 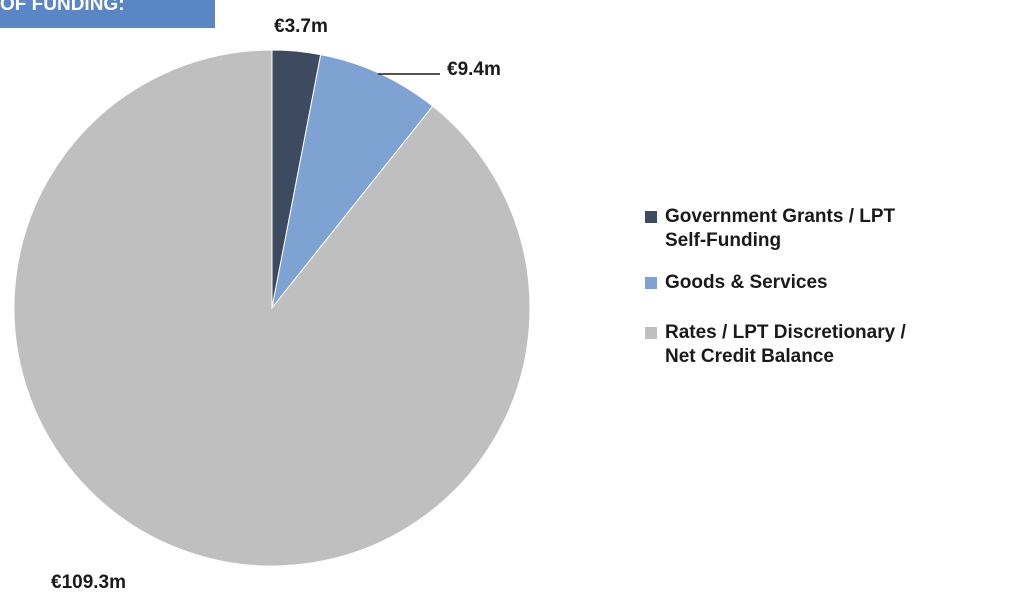 I want to click on legend-swatch-rates-lpt, so click(x=651, y=333).